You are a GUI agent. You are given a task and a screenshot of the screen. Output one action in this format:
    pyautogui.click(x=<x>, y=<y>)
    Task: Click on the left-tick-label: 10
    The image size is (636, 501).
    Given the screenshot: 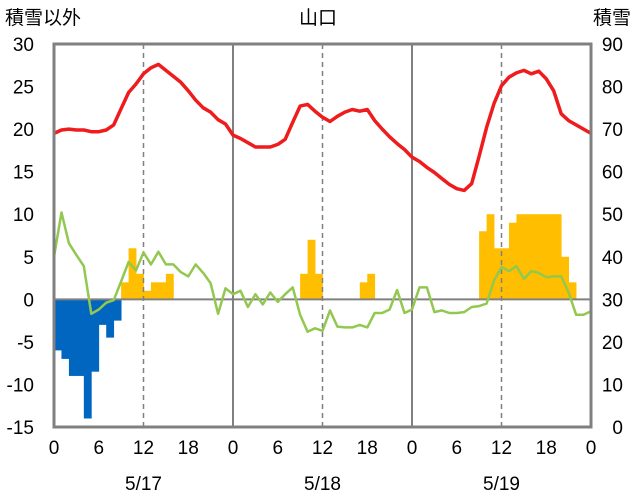 What is the action you would take?
    pyautogui.click(x=23, y=215)
    